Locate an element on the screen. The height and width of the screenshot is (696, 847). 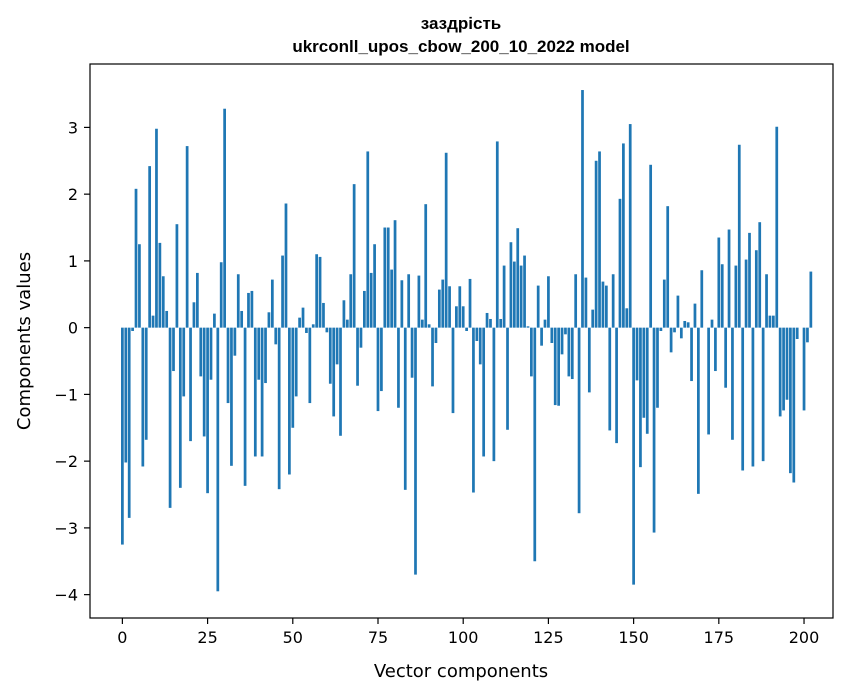
x-axis-label: Vector components is located at coordinates (461, 671).